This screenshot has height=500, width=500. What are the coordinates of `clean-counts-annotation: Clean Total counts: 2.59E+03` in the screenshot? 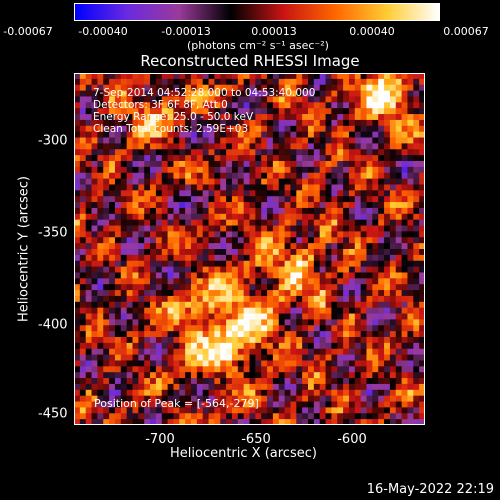 It's located at (171, 129).